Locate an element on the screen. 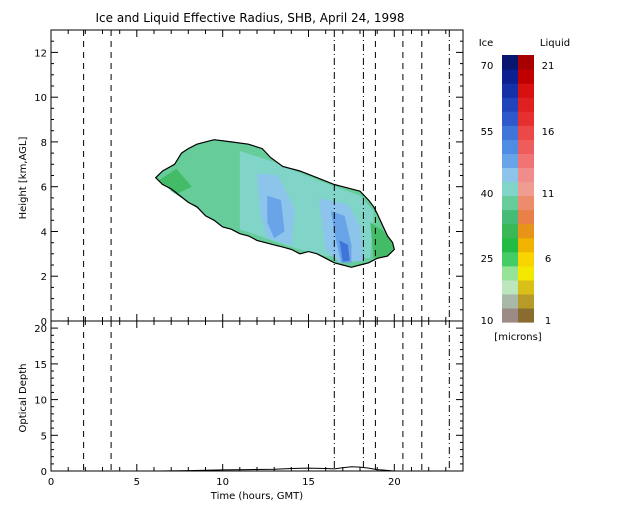 This screenshot has height=512, width=640. top-ytick-label-6: 12 is located at coordinates (40, 53).